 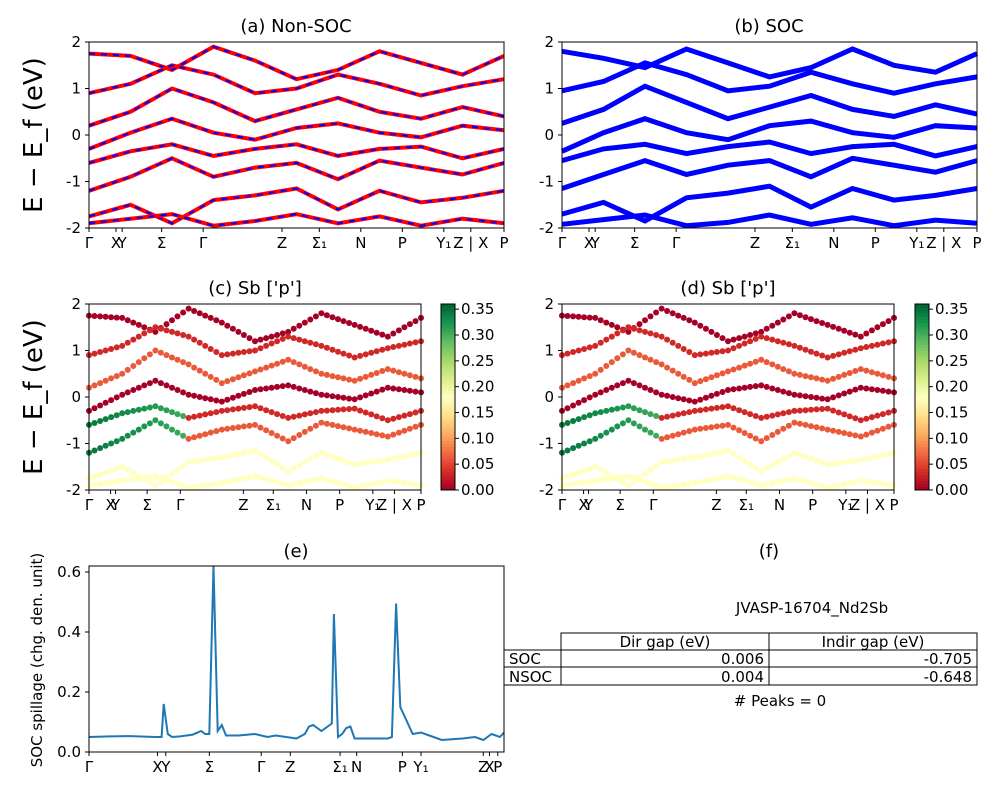 What do you see at coordinates (76, 351) in the screenshot?
I see `y-tick-label: 1` at bounding box center [76, 351].